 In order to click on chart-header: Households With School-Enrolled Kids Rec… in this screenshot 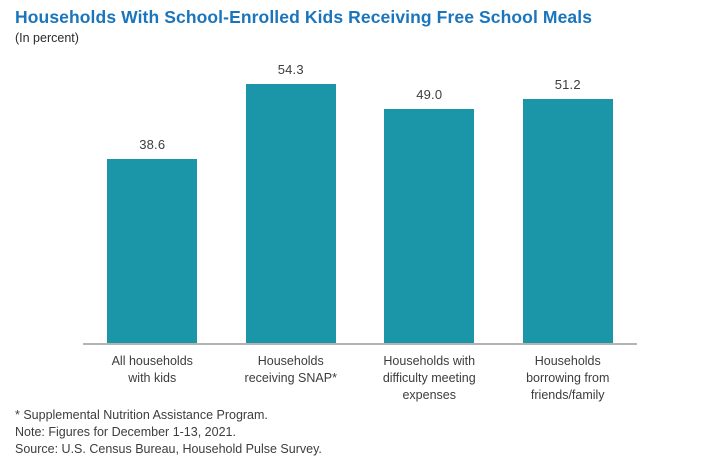, I will do `click(303, 26)`.